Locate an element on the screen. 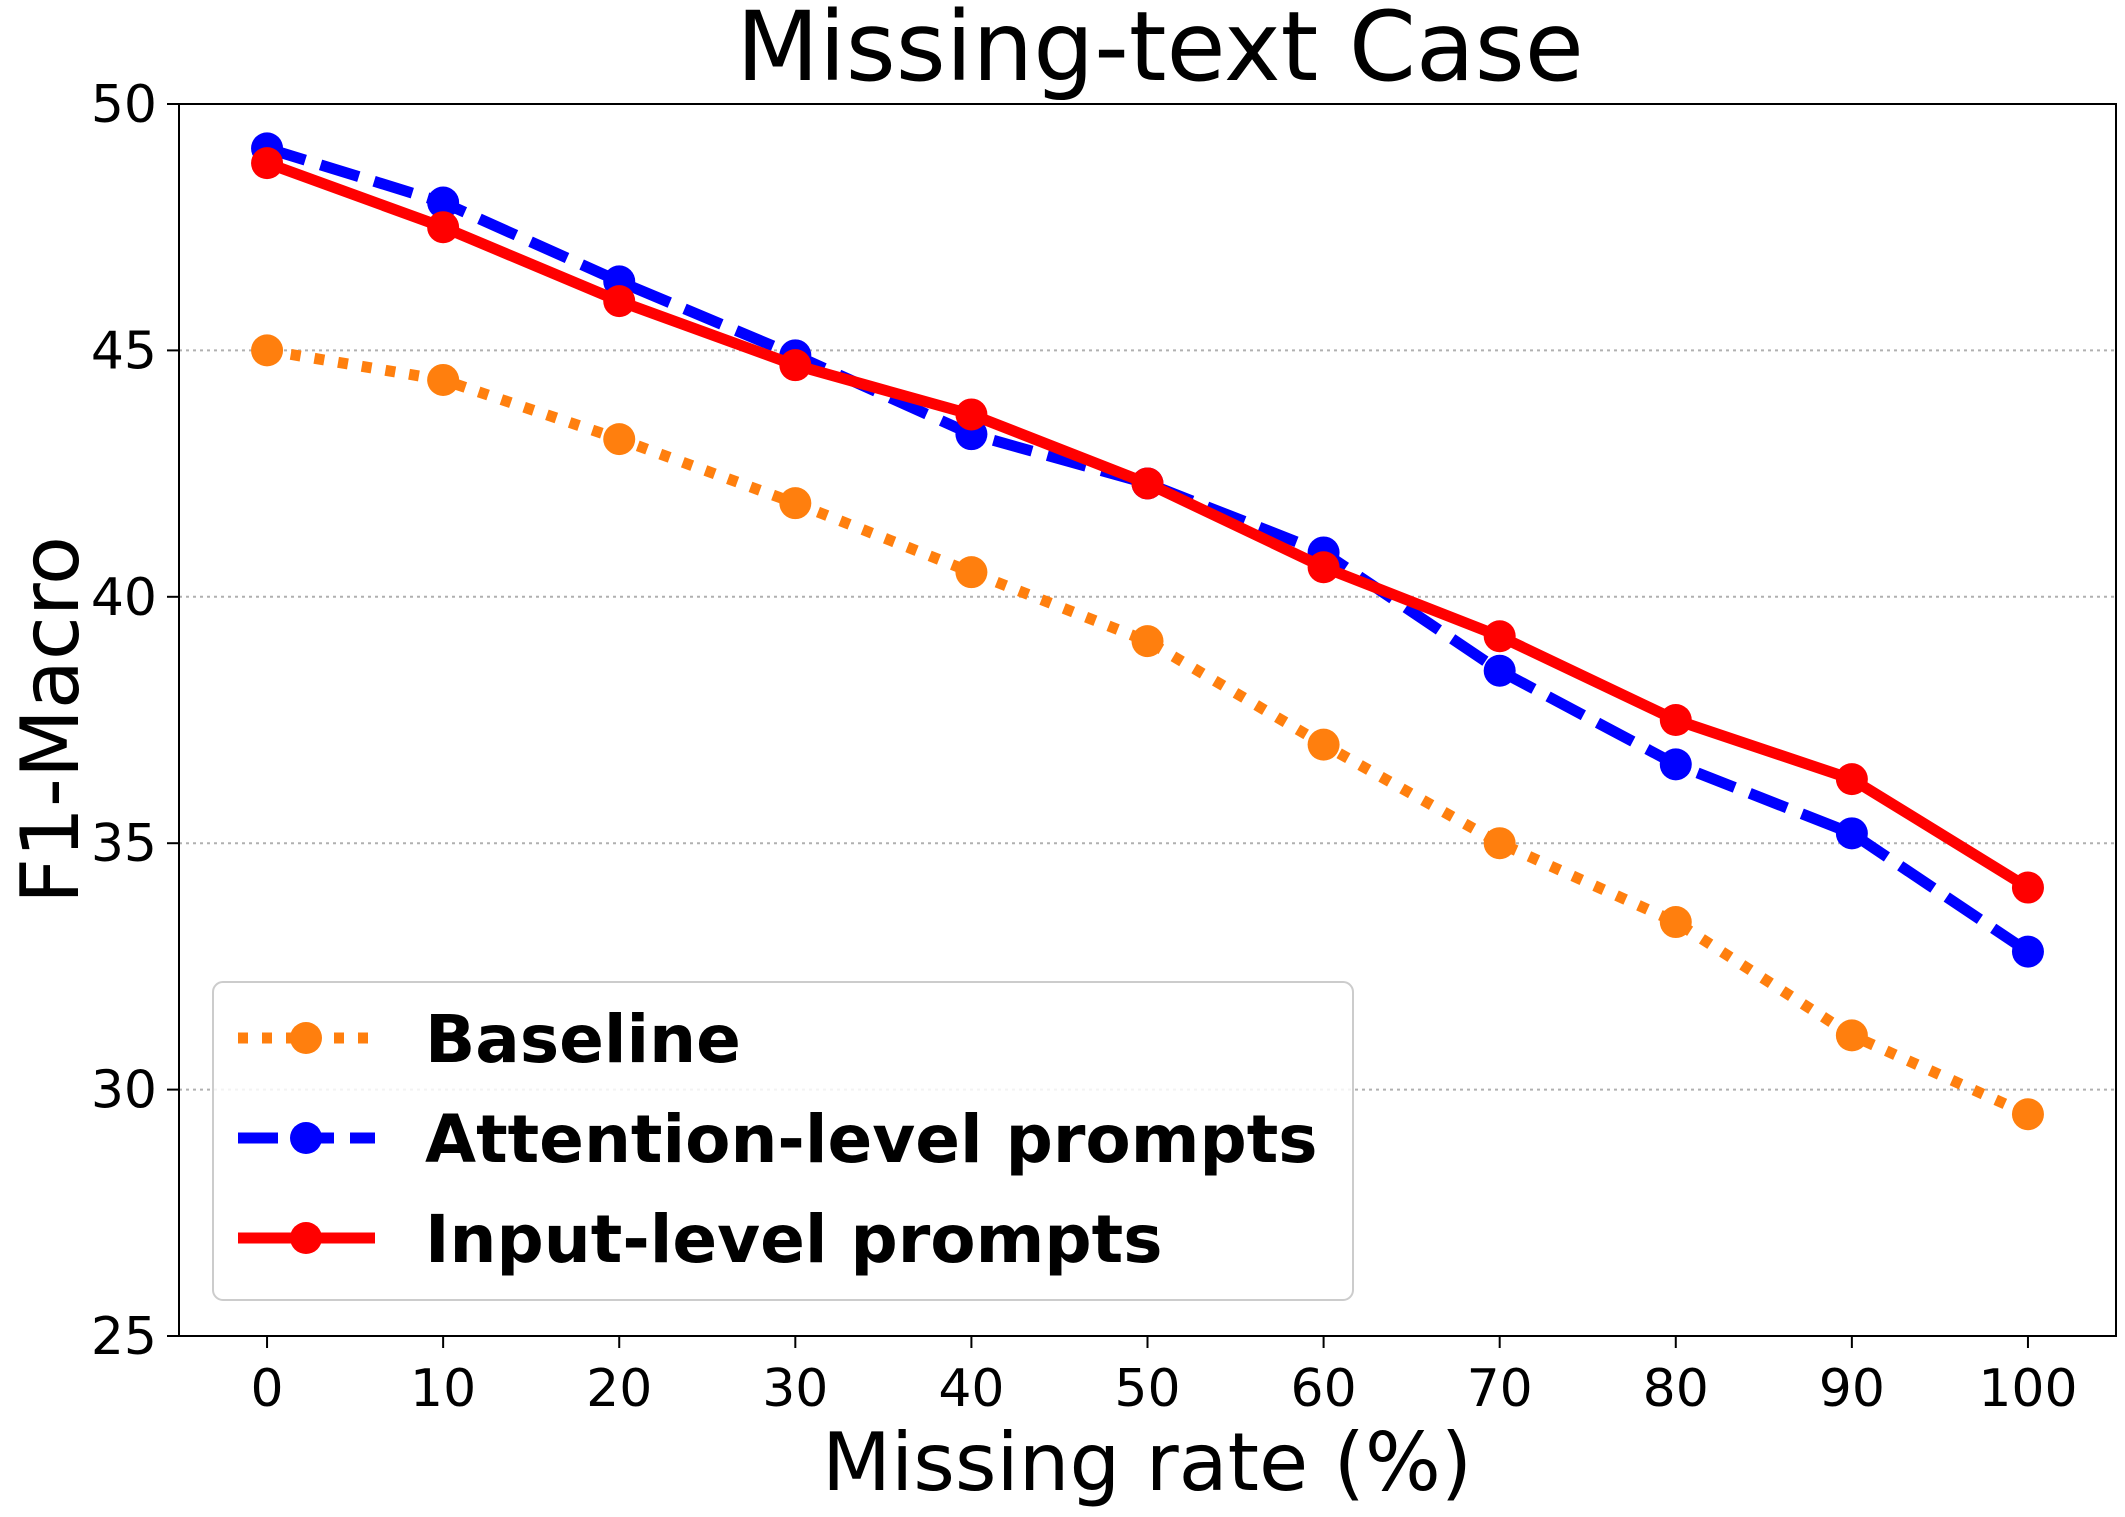  legend-label-input-level-prompts: Input-level prompts is located at coordinates (793, 1239).